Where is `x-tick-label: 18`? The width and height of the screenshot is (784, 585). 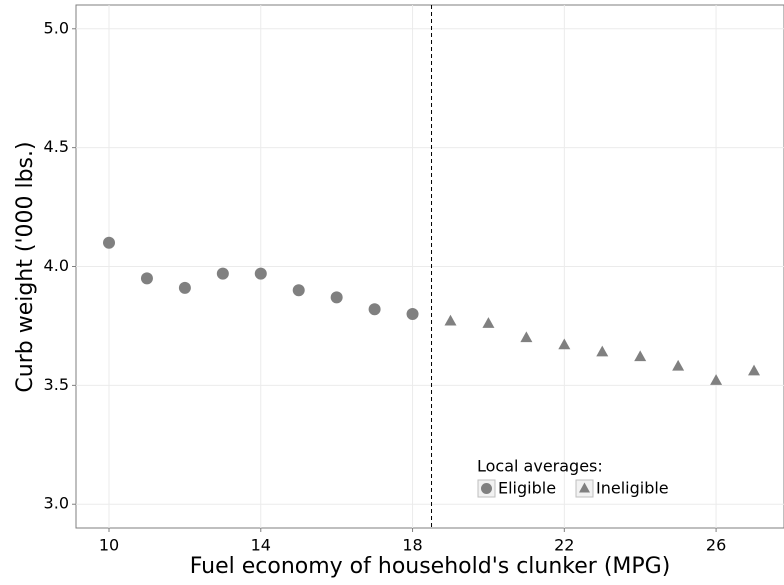
x-tick-label: 18 is located at coordinates (412, 545).